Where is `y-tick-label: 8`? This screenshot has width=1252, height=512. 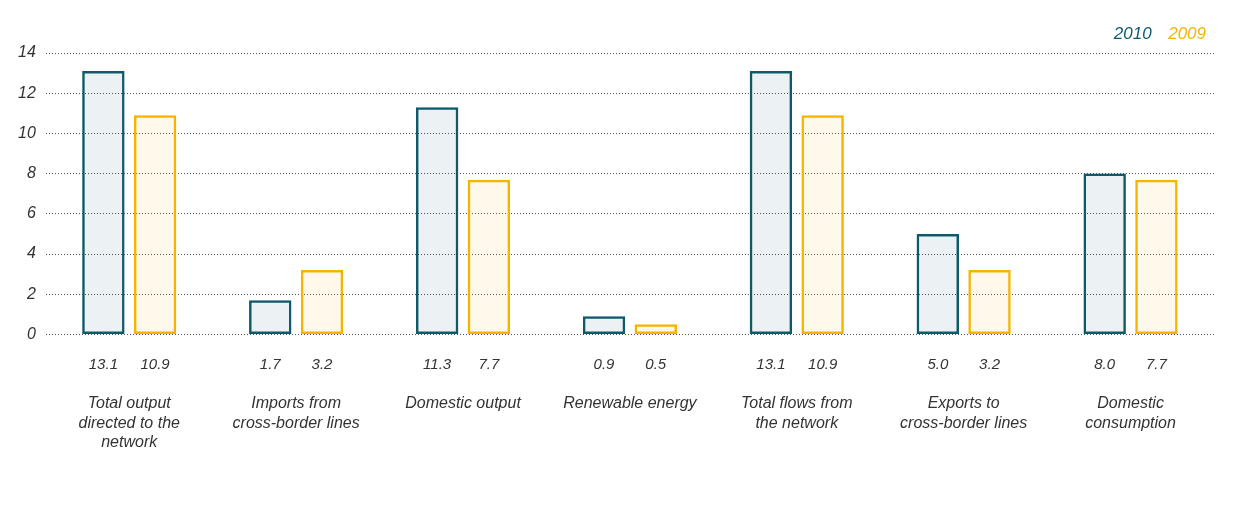
y-tick-label: 8 is located at coordinates (31, 173).